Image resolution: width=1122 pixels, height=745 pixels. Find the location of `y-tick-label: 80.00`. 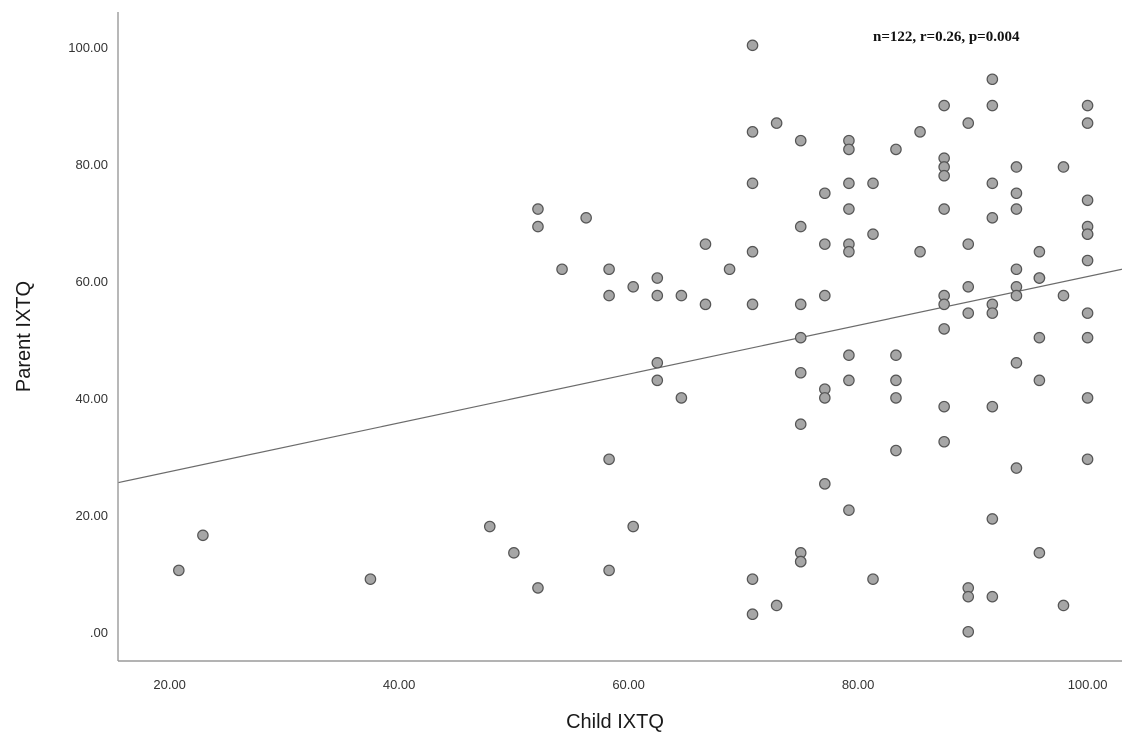

y-tick-label: 80.00 is located at coordinates (91, 164).